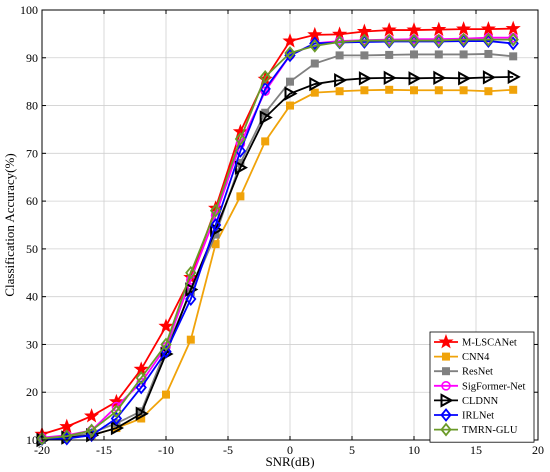  I want to click on legend-item: TMRN-GLU, so click(476, 429).